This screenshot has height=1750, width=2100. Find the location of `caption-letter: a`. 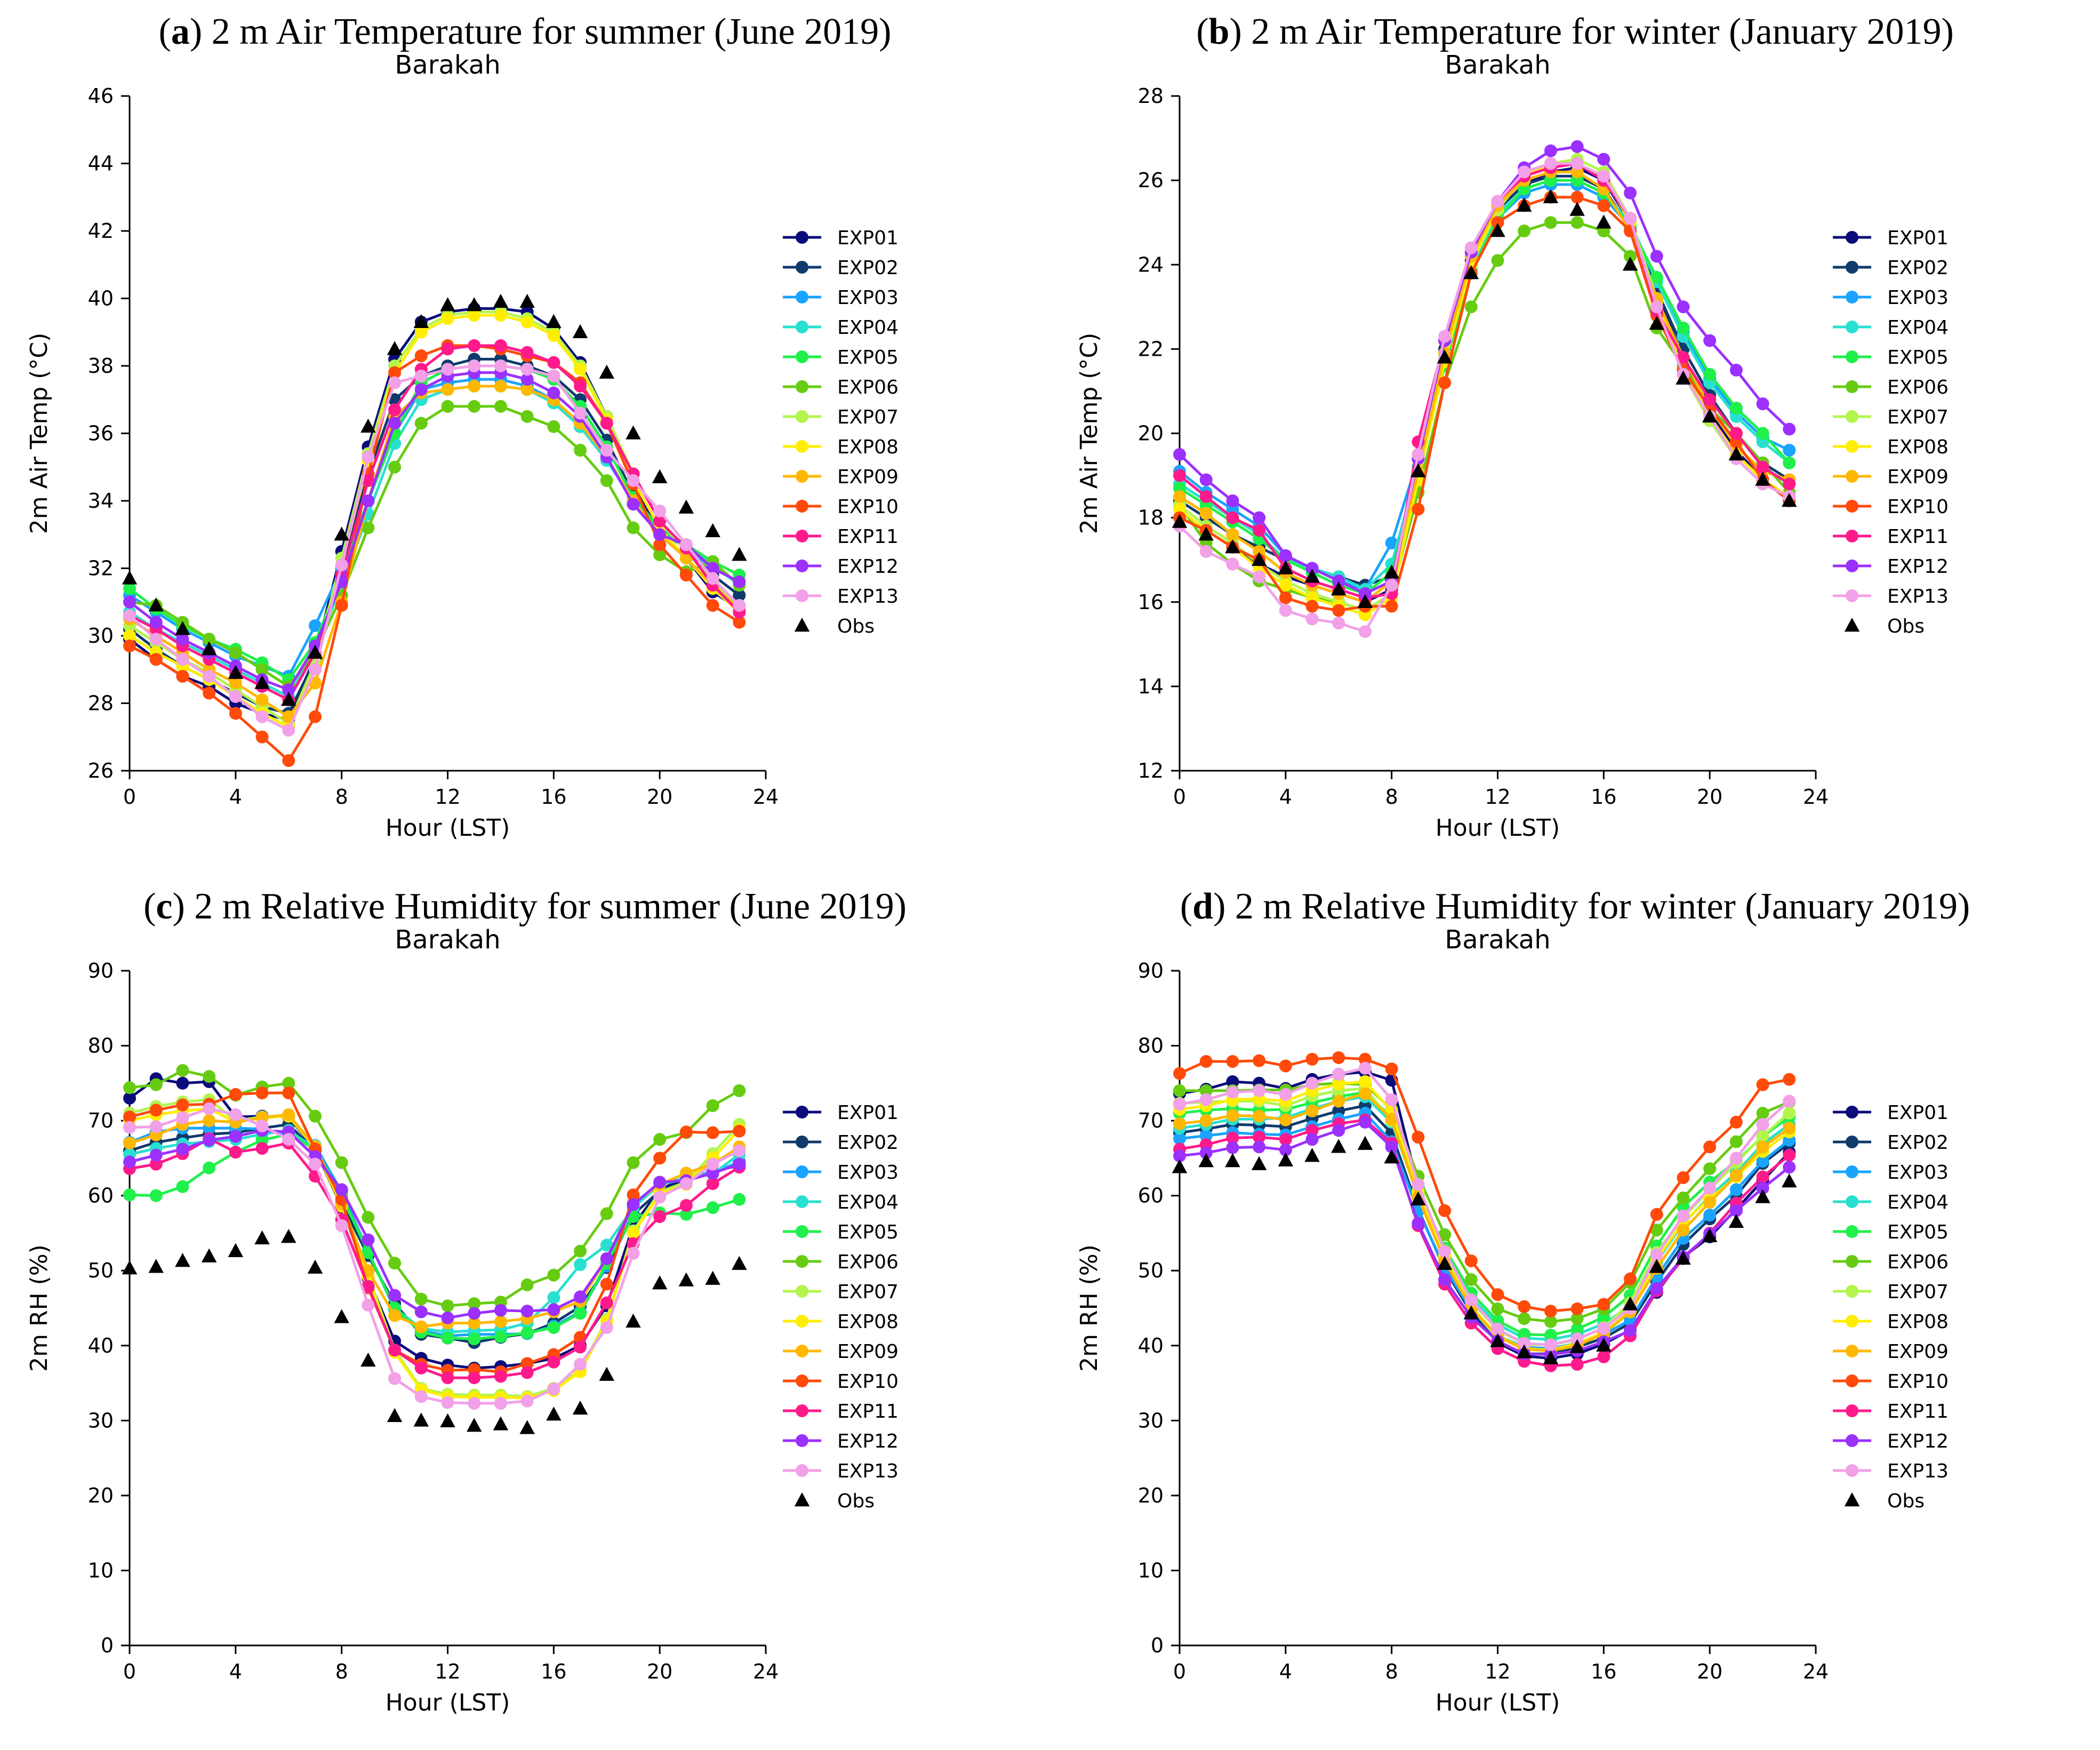

caption-letter: a is located at coordinates (180, 32).